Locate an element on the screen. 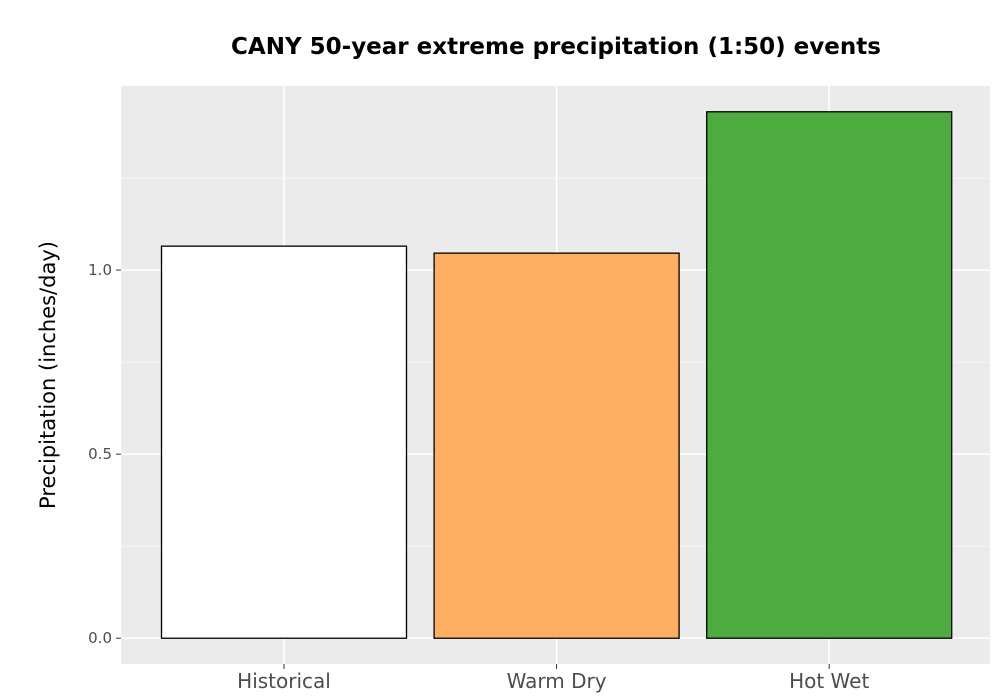  x-tick-label: Historical is located at coordinates (284, 681).